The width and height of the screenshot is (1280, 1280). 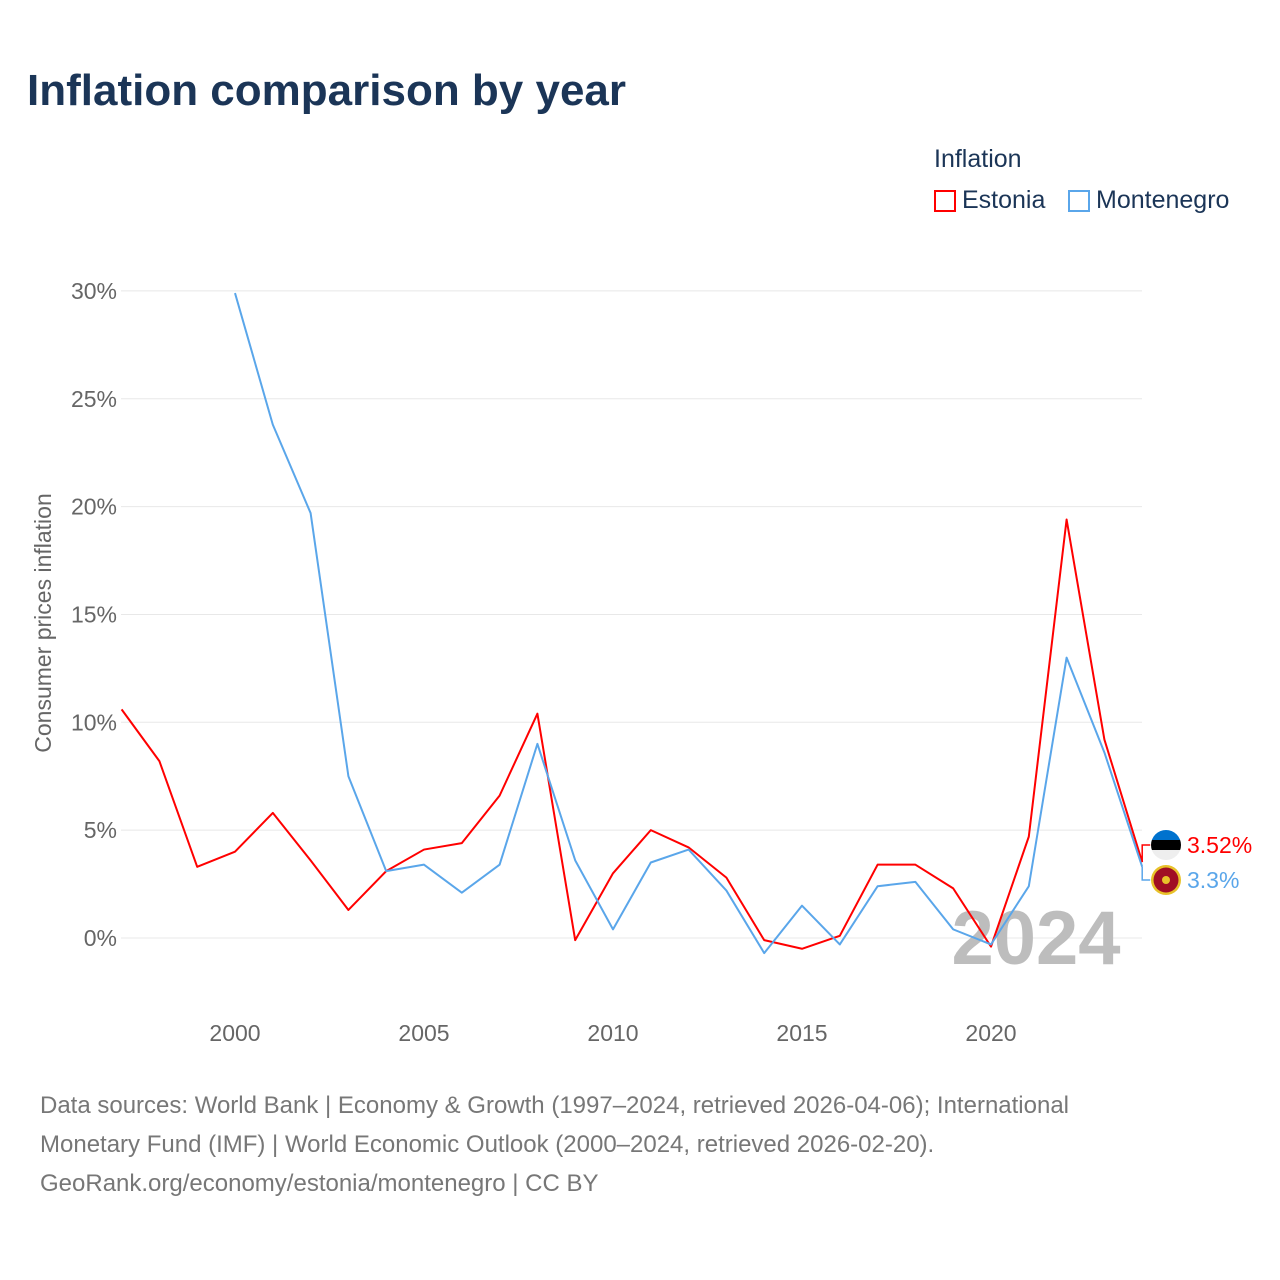 I want to click on flag-estonia-icon, so click(x=1166, y=845).